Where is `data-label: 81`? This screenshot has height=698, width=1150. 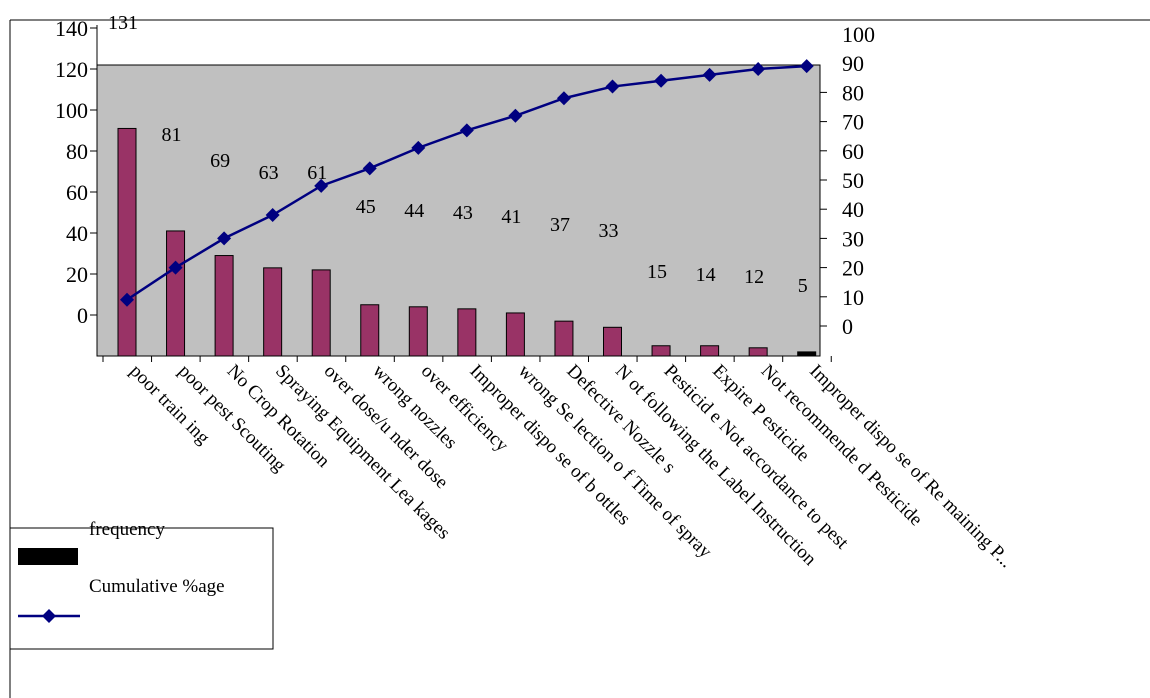 data-label: 81 is located at coordinates (172, 135).